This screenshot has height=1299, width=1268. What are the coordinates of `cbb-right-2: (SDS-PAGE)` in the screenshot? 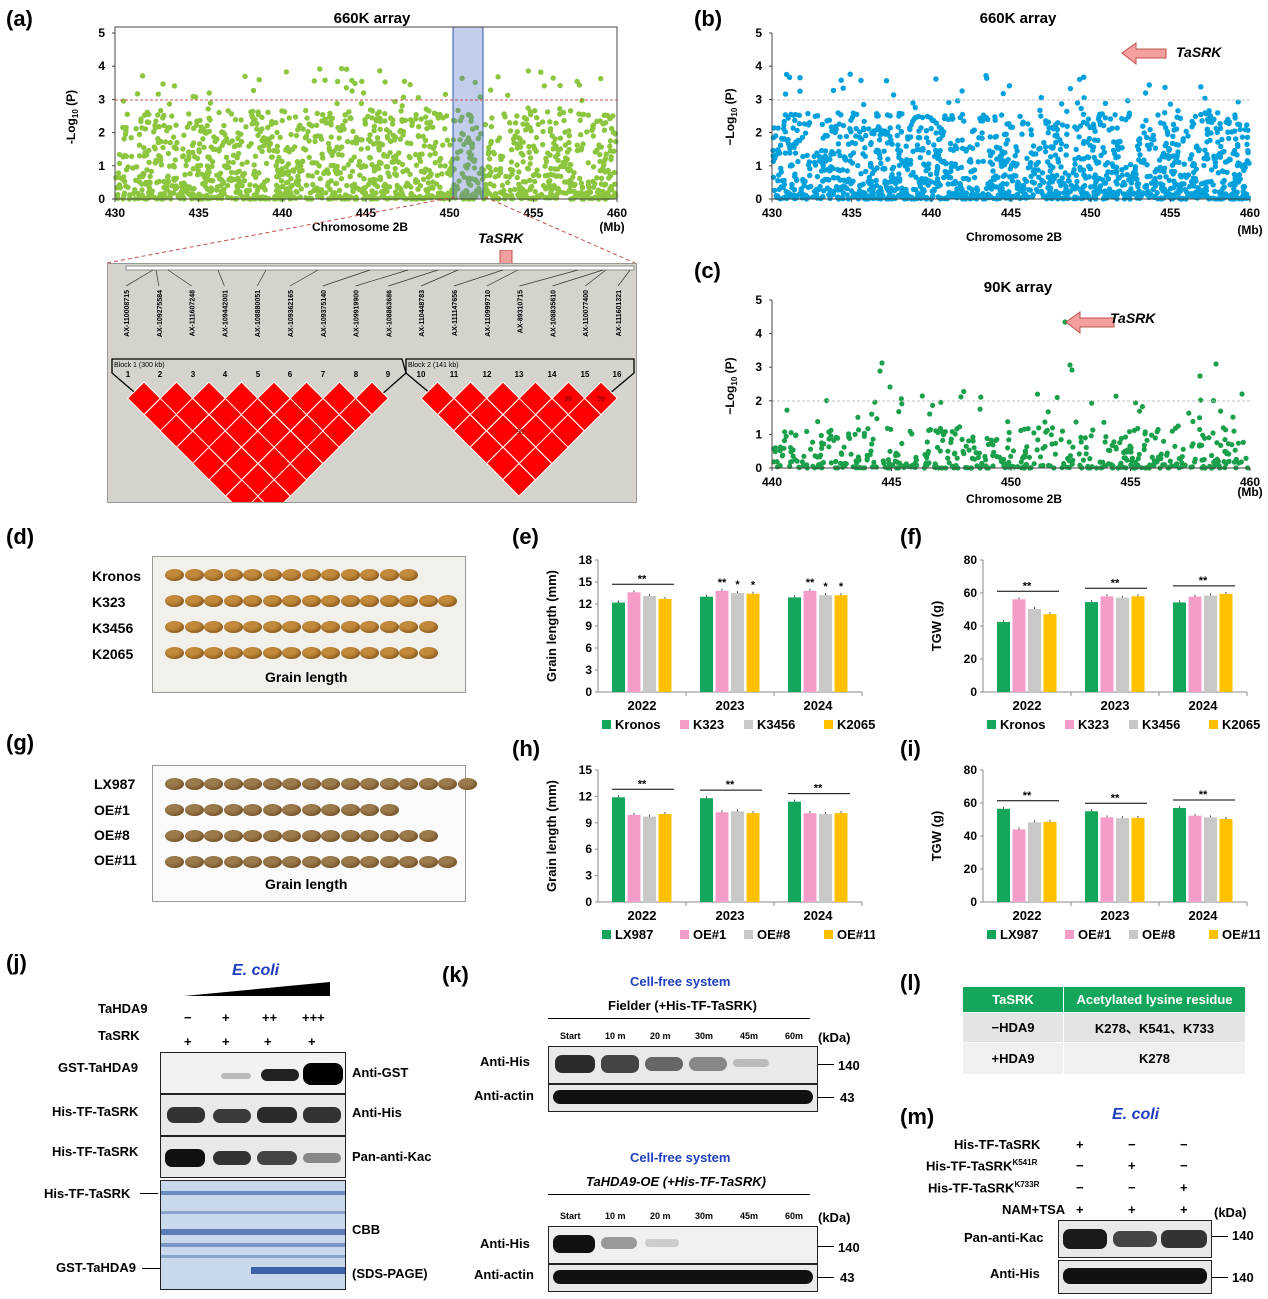 It's located at (390, 1273).